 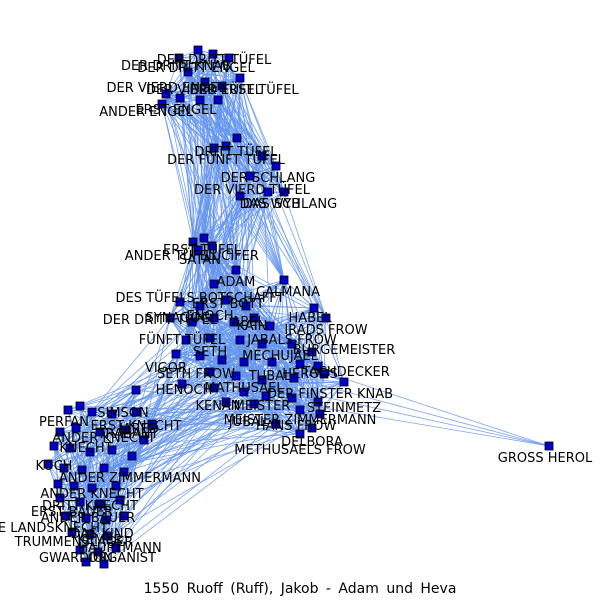 What do you see at coordinates (176, 66) in the screenshot?
I see `node-label: DER DRITT KNAB` at bounding box center [176, 66].